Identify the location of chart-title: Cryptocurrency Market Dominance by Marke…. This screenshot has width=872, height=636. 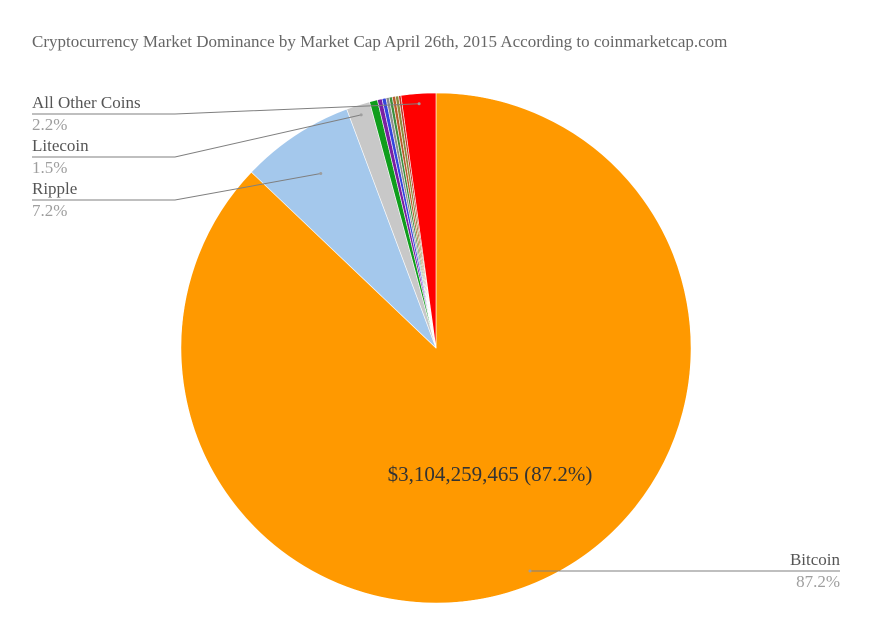
(380, 41).